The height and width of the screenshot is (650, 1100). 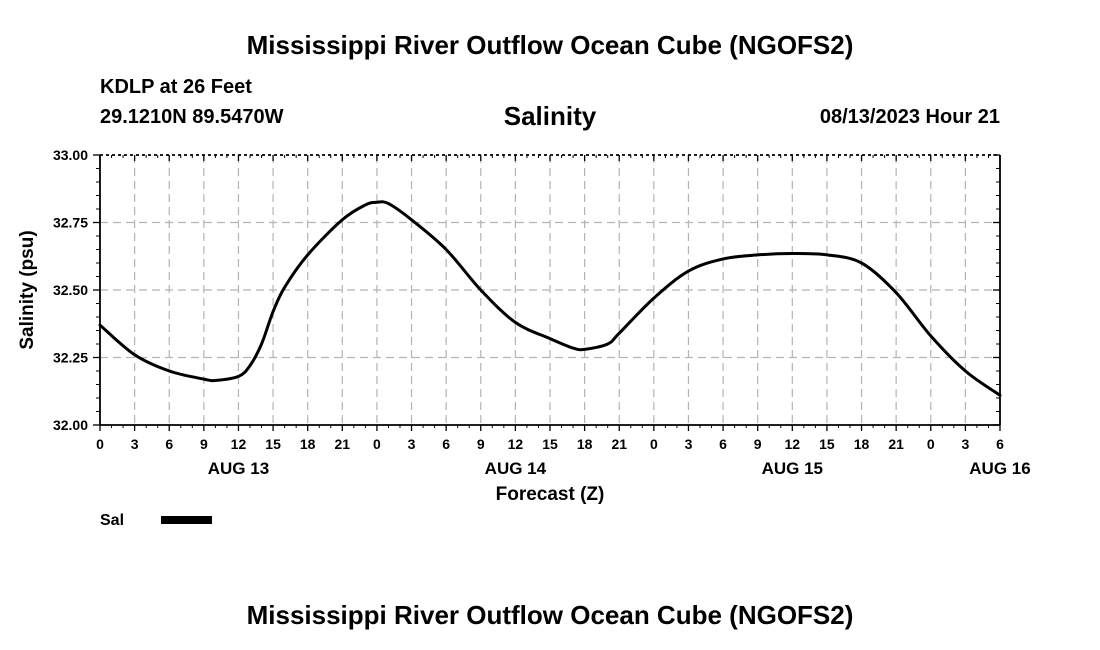 I want to click on date-label: AUG 15, so click(x=792, y=468).